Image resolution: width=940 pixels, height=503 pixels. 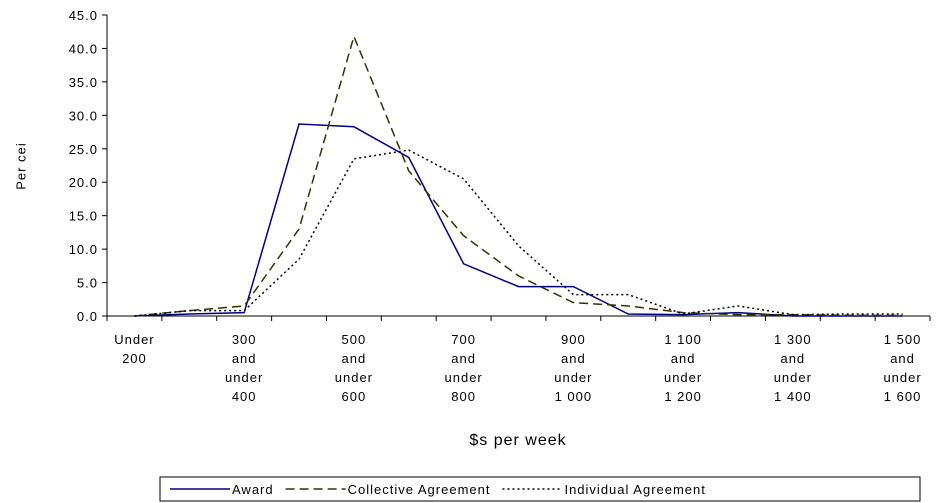 What do you see at coordinates (87, 316) in the screenshot?
I see `y-tick-label: 0.0` at bounding box center [87, 316].